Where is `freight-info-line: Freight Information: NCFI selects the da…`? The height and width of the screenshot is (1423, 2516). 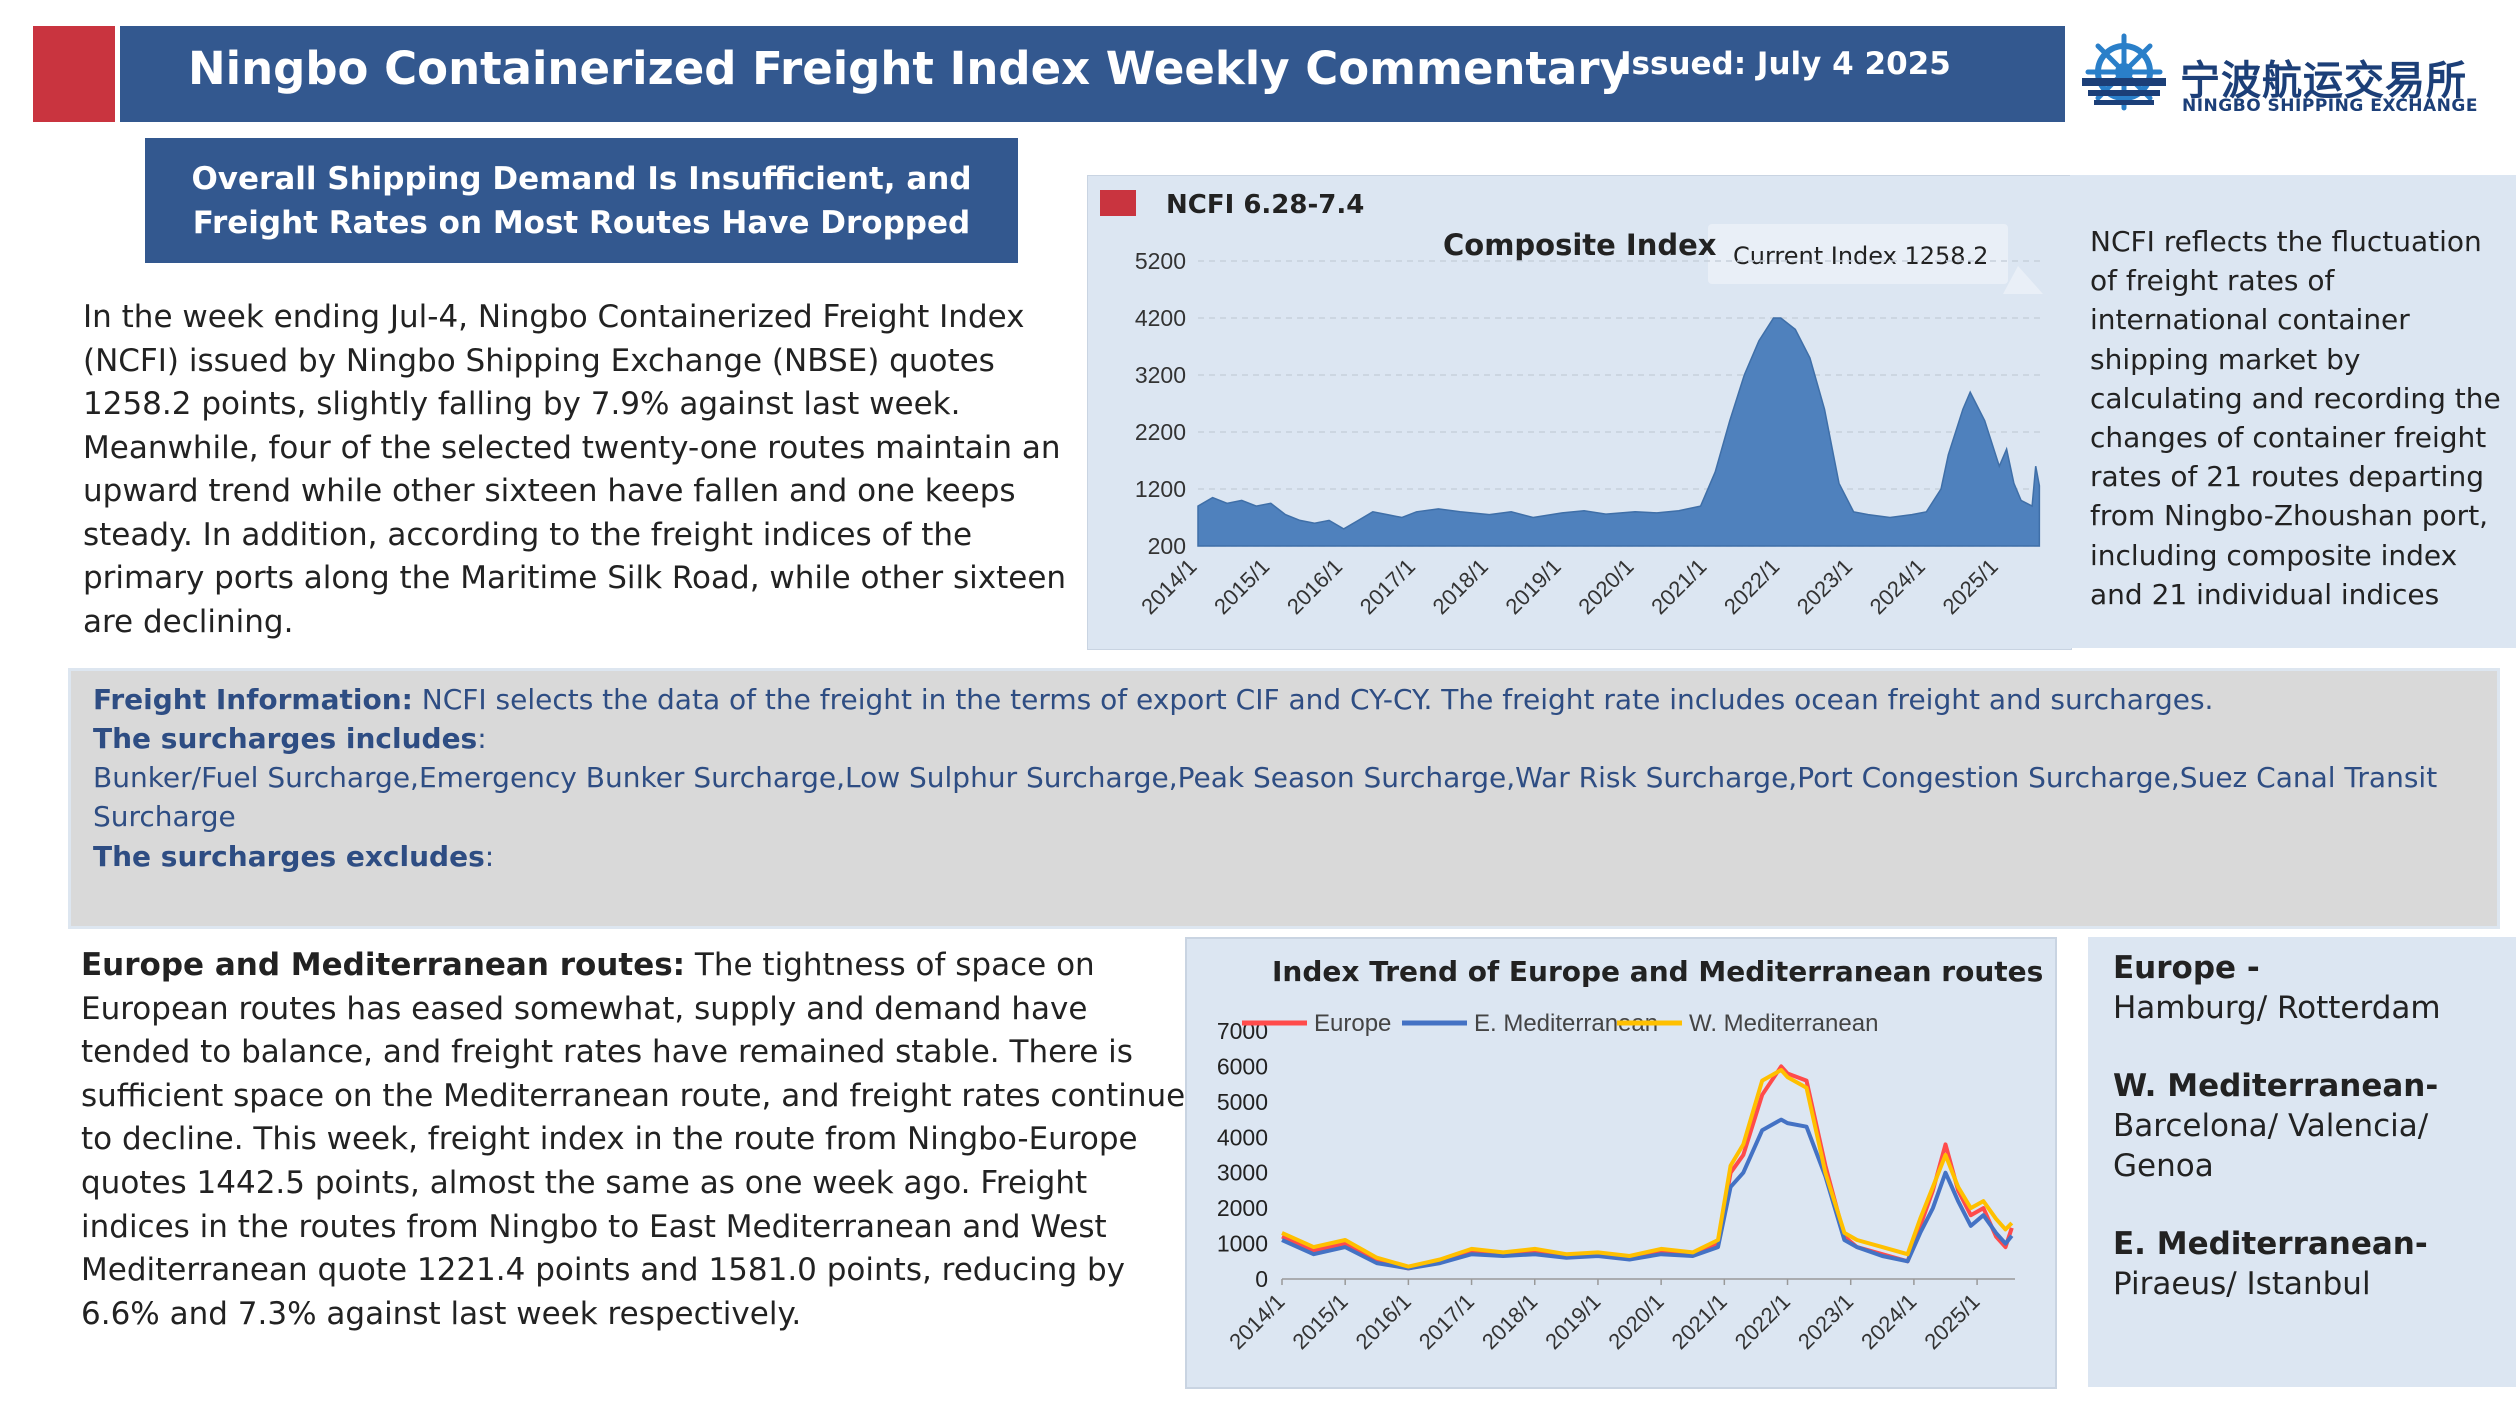 freight-info-line: Freight Information: NCFI selects the da… is located at coordinates (1153, 699).